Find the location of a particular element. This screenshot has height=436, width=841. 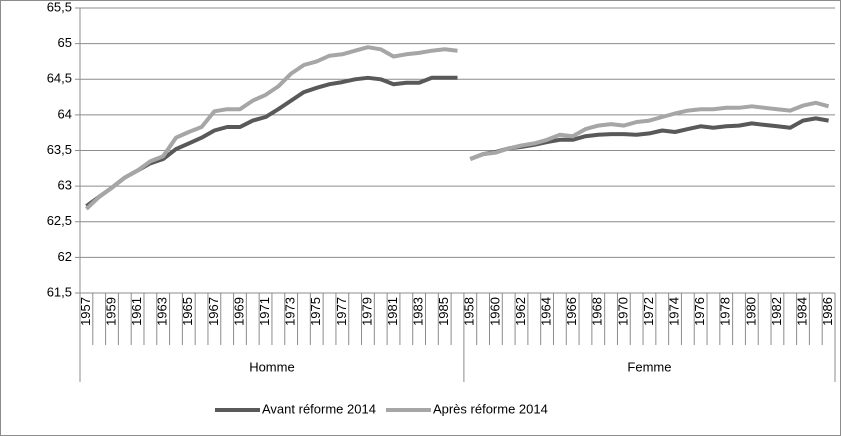

x-tick-label: 1963 is located at coordinates (162, 311).